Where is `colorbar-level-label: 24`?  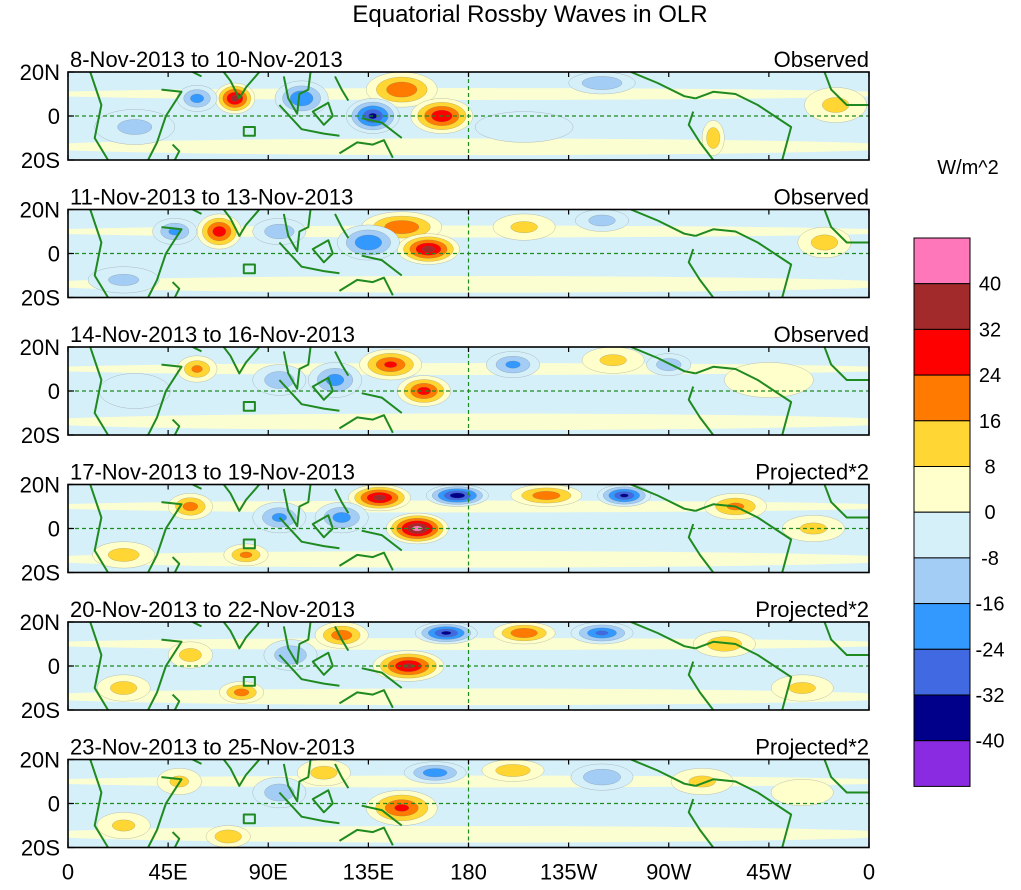
colorbar-level-label: 24 is located at coordinates (990, 376).